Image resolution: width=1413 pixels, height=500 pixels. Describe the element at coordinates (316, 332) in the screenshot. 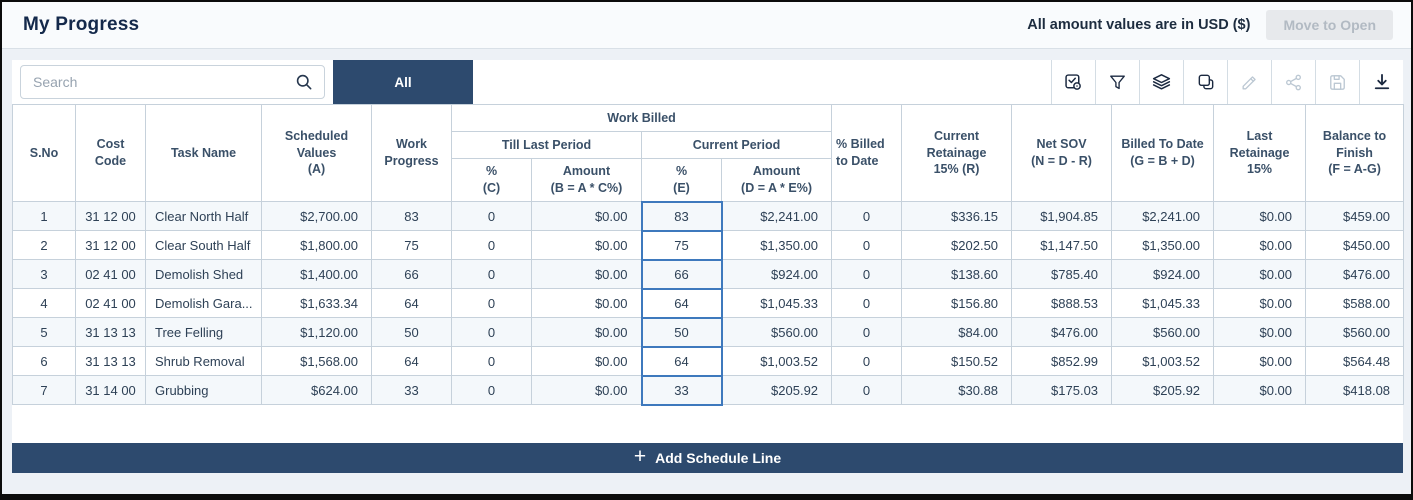

I see `cell-scheduled-value: $1,120.00` at that location.